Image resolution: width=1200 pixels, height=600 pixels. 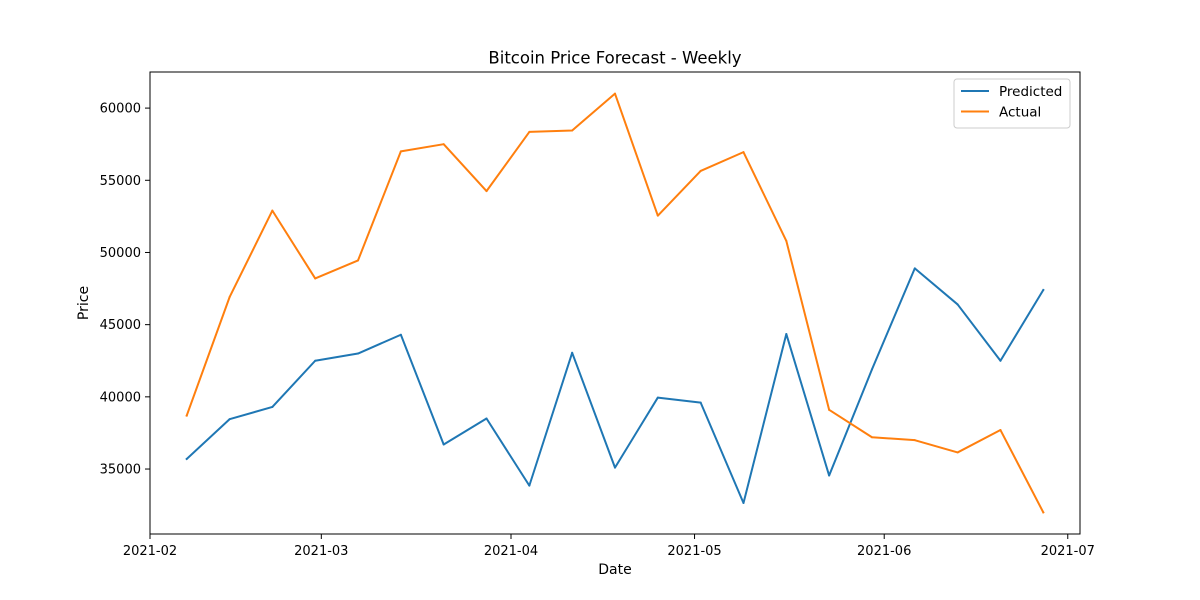 What do you see at coordinates (120, 109) in the screenshot?
I see `y-tick-label: 60000` at bounding box center [120, 109].